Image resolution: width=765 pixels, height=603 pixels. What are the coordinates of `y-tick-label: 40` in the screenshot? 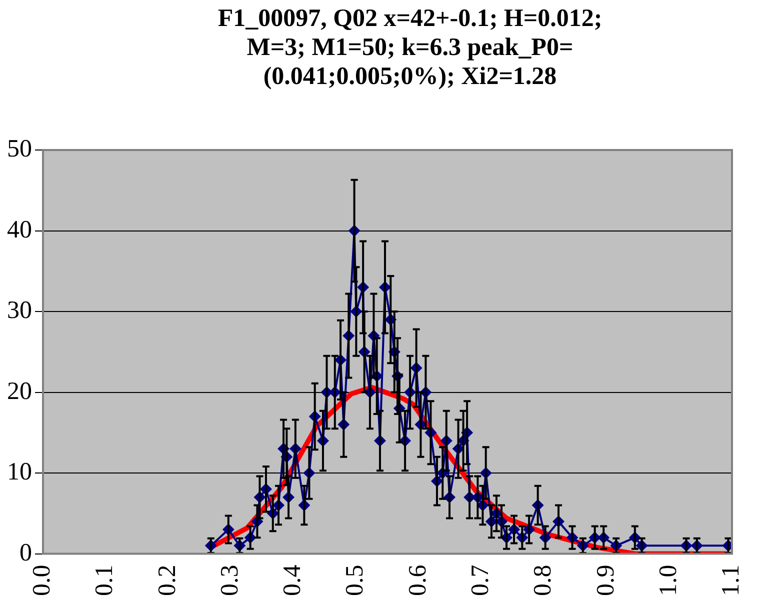 It's located at (19, 230).